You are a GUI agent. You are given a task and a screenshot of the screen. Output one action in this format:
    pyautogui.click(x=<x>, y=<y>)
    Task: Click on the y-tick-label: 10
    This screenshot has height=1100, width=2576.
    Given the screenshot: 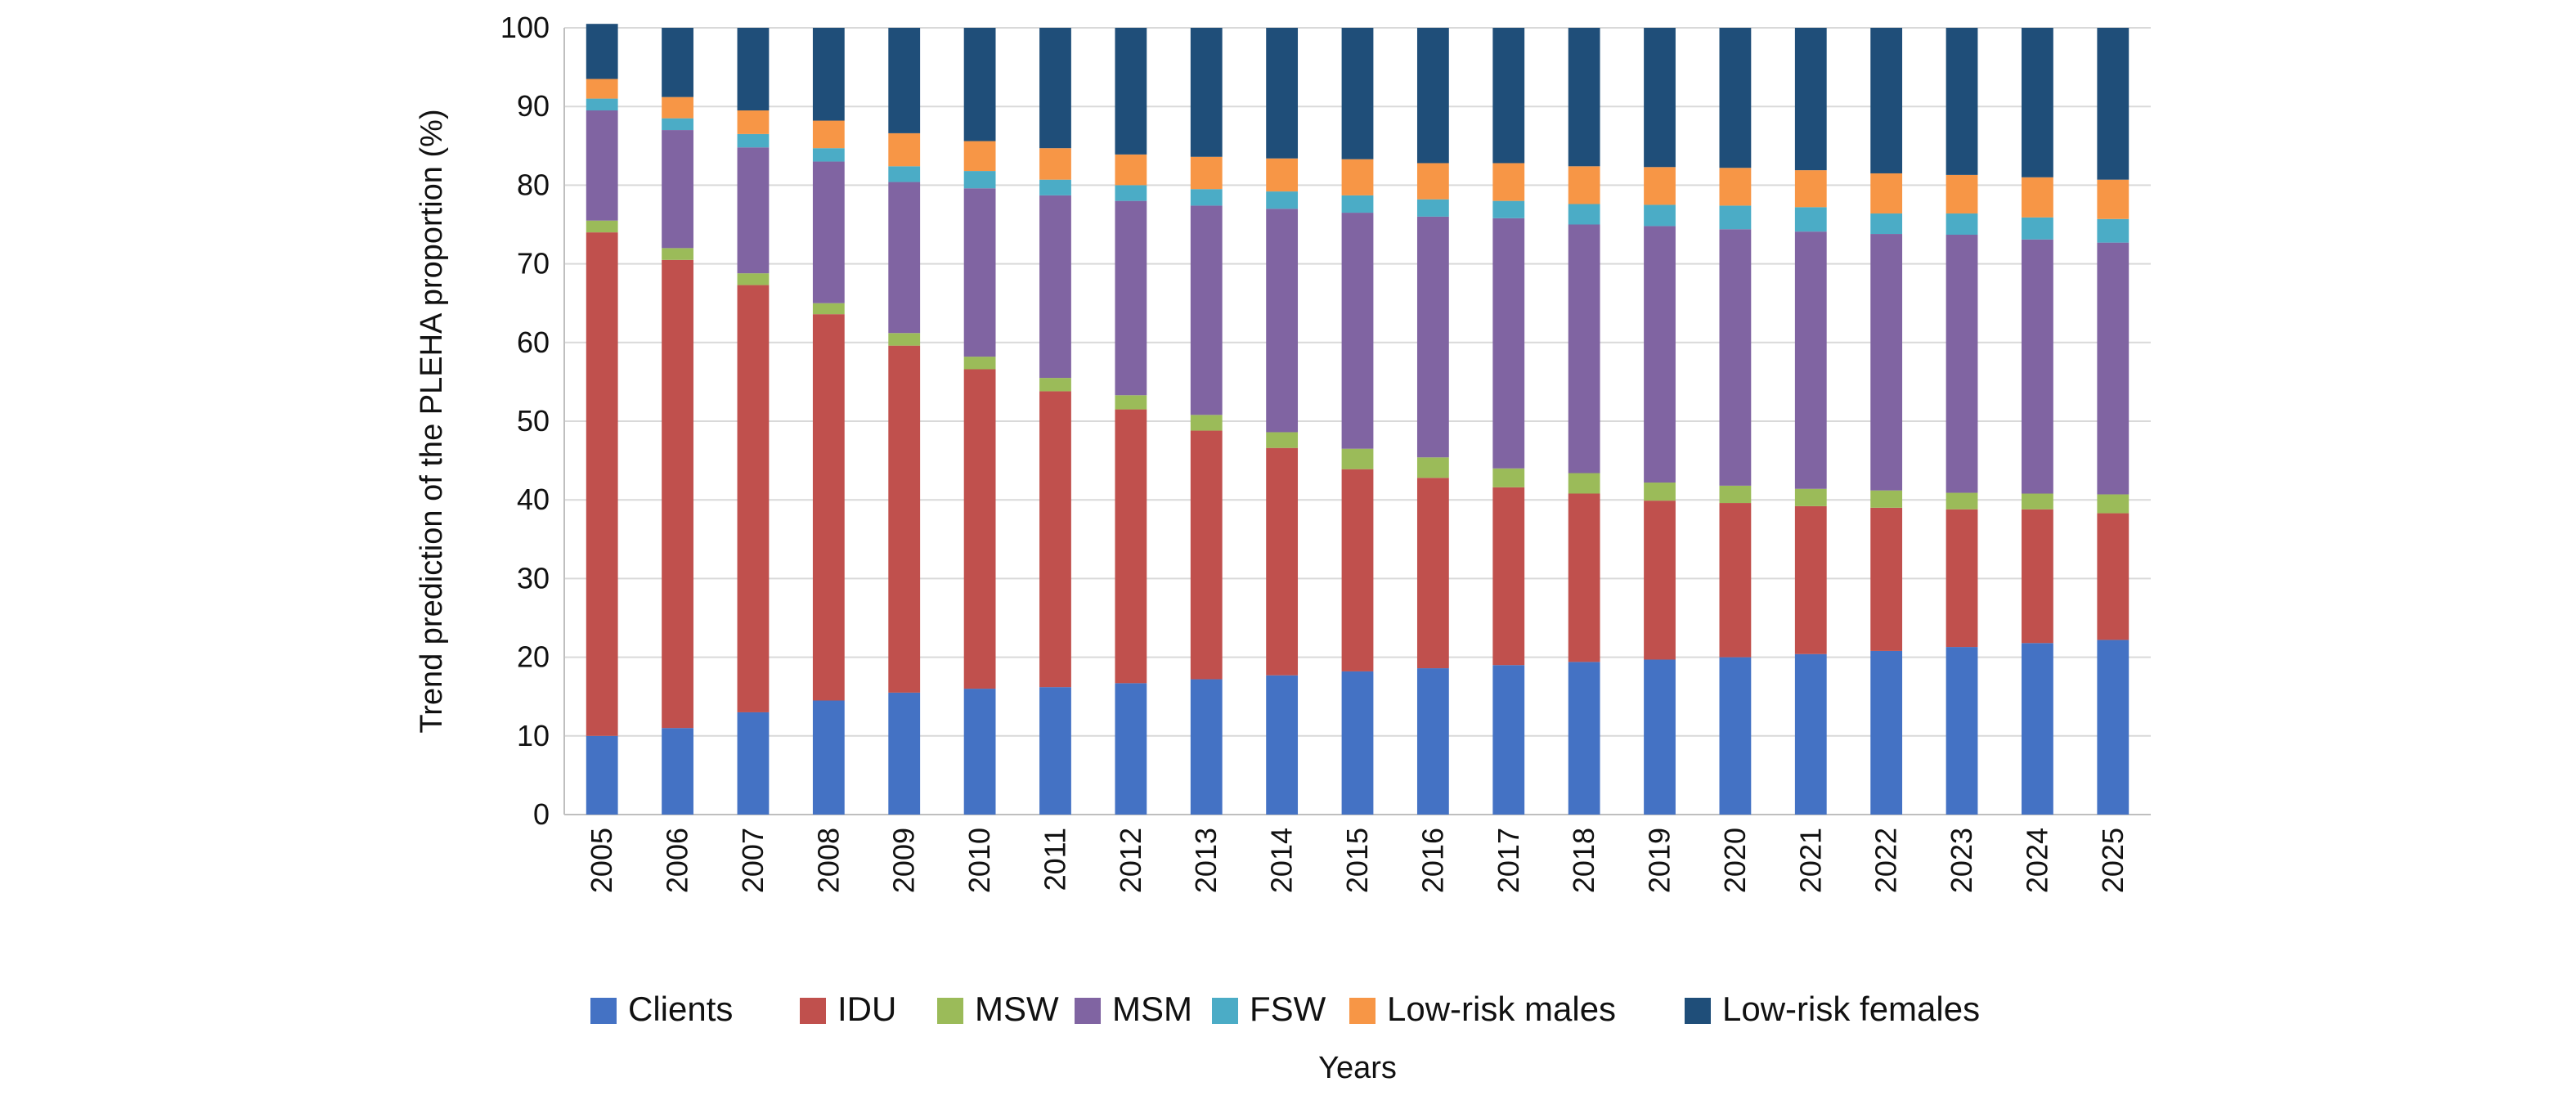 What is the action you would take?
    pyautogui.click(x=533, y=735)
    